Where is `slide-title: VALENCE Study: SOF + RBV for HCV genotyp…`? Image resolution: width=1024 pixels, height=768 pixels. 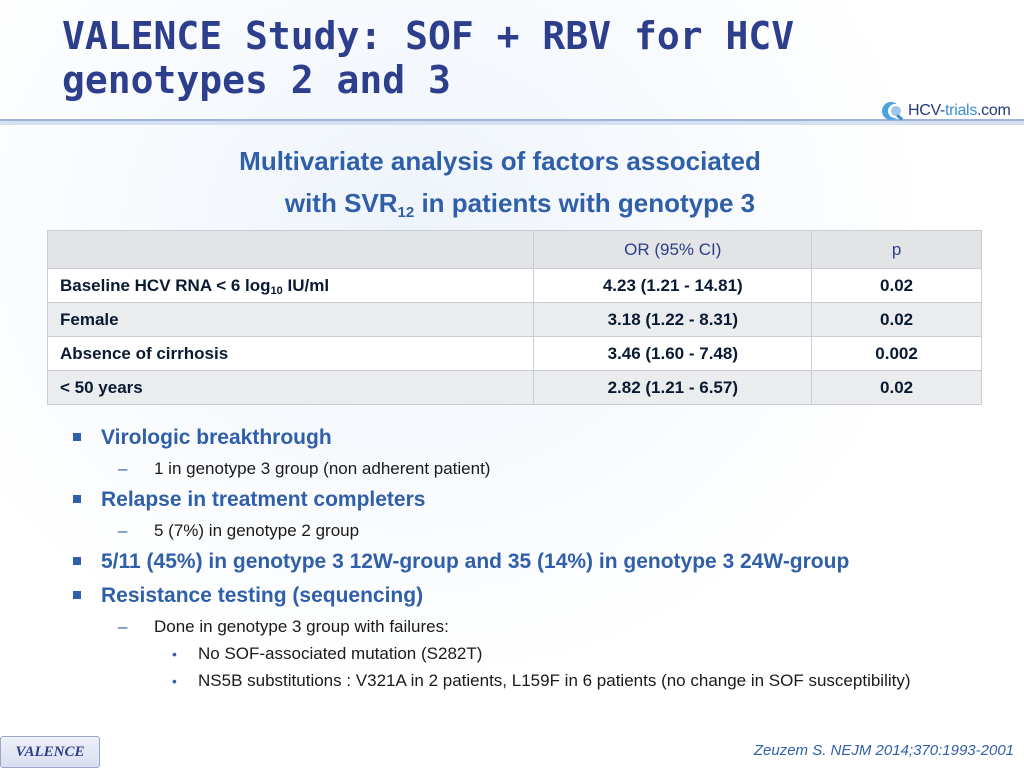 slide-title: VALENCE Study: SOF + RBV for HCV genotyp… is located at coordinates (462, 58).